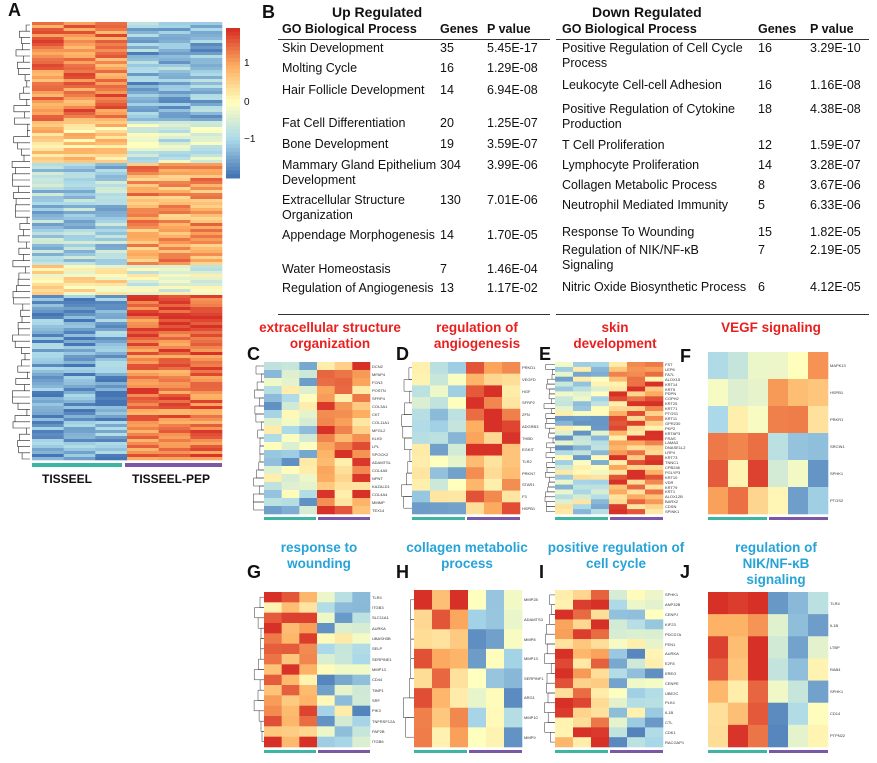 The width and height of the screenshot is (877, 763). What do you see at coordinates (629, 29) in the screenshot?
I see `down-header-process: GO Biological Process` at bounding box center [629, 29].